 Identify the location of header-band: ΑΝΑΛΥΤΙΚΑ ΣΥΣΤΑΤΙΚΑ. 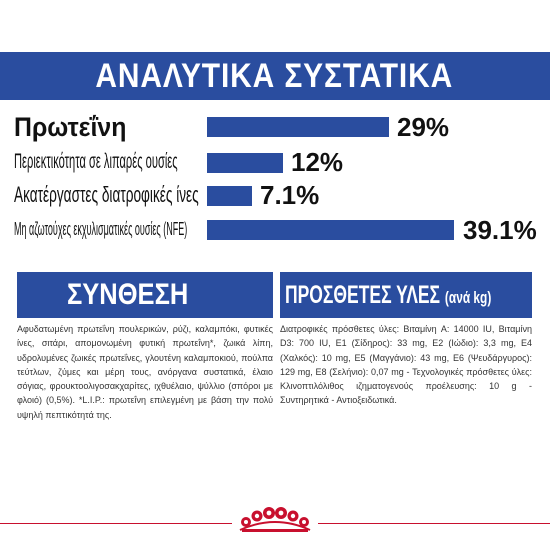
(275, 76).